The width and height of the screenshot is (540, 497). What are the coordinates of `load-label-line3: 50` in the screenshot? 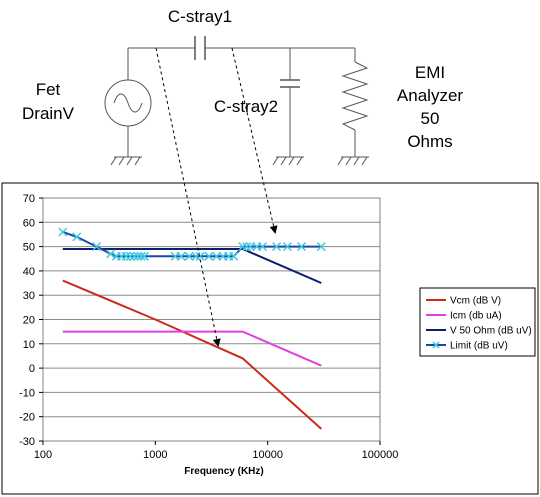 It's located at (430, 118).